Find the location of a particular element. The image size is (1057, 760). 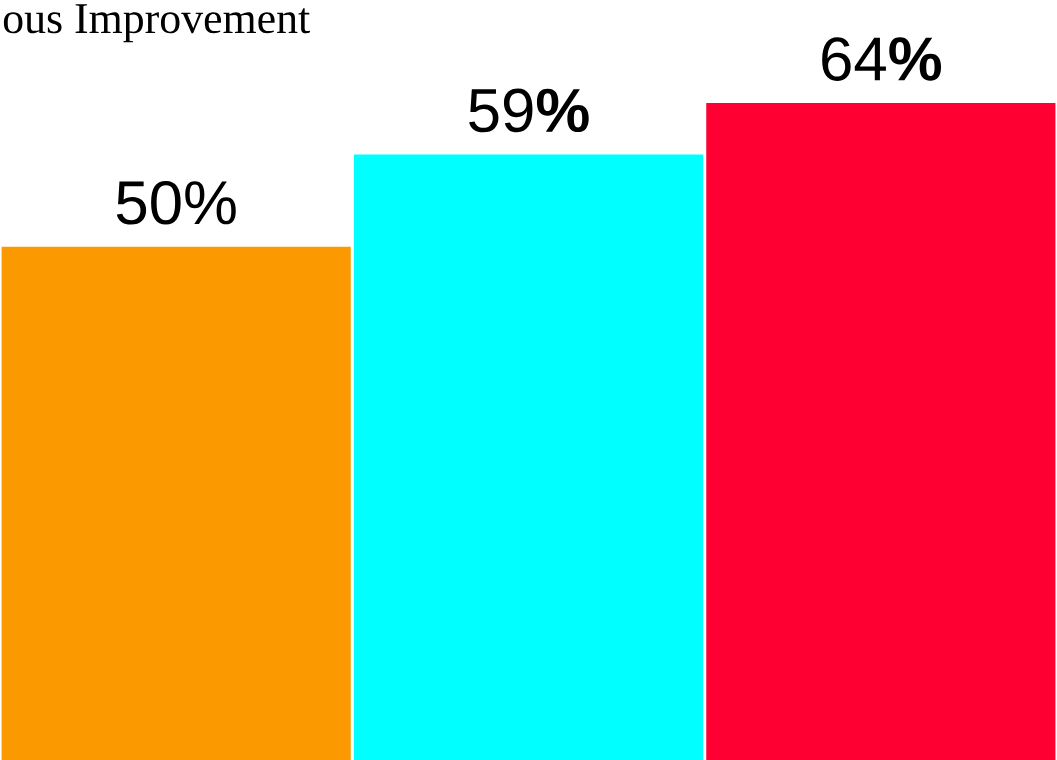

data-label: 50% is located at coordinates (176, 202).